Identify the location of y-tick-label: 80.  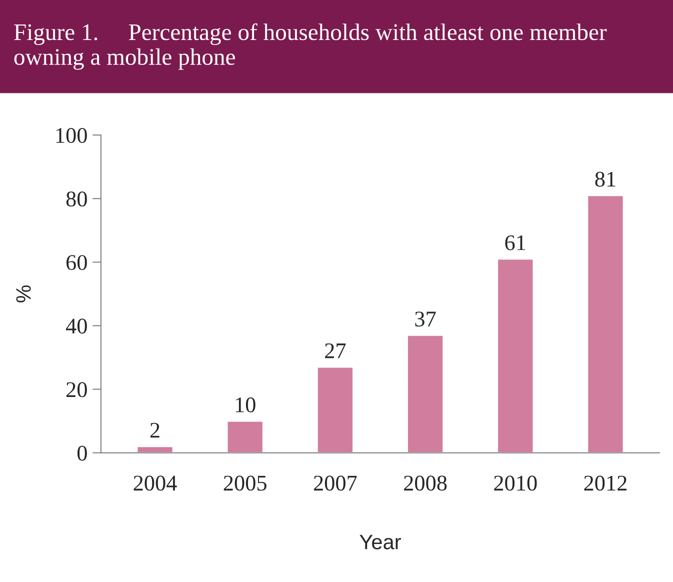
(76, 199).